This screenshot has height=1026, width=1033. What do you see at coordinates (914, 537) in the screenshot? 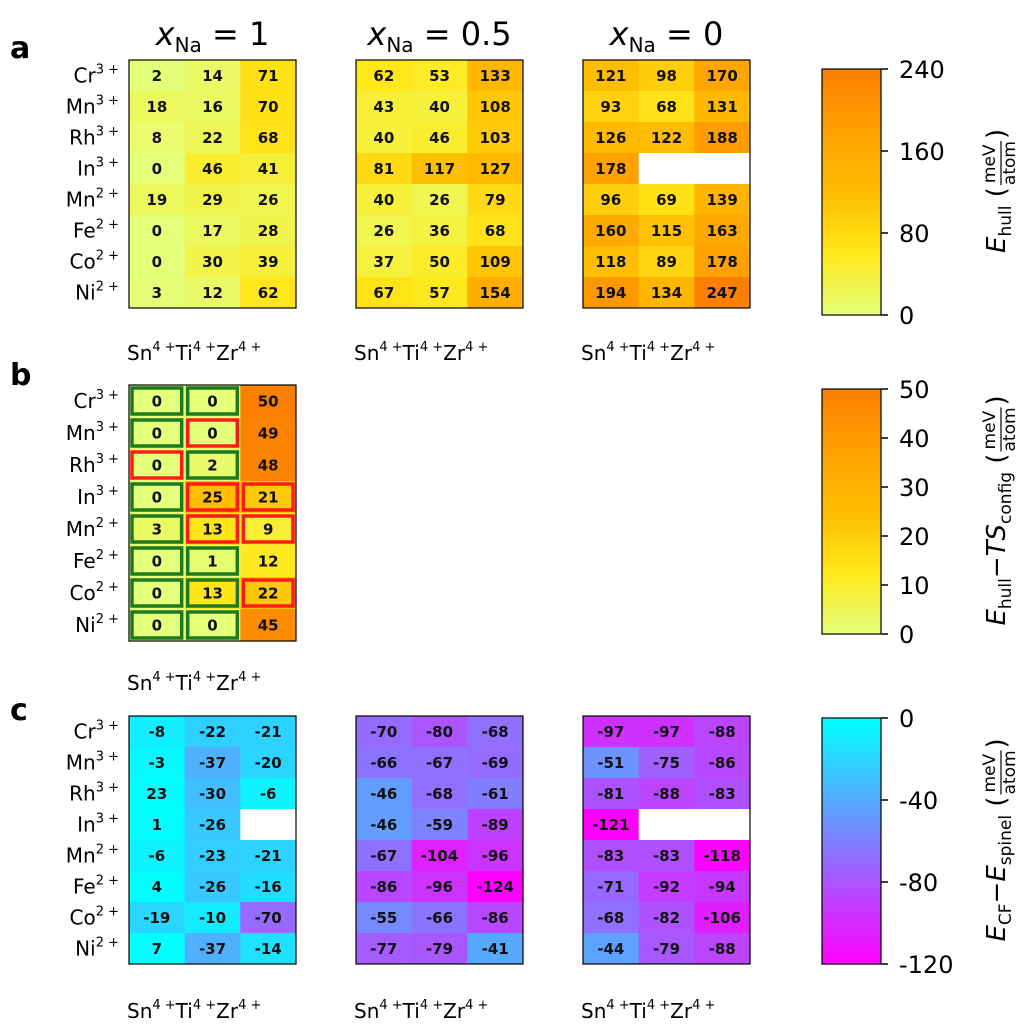
I see `colorbar-tick-label: 20` at bounding box center [914, 537].